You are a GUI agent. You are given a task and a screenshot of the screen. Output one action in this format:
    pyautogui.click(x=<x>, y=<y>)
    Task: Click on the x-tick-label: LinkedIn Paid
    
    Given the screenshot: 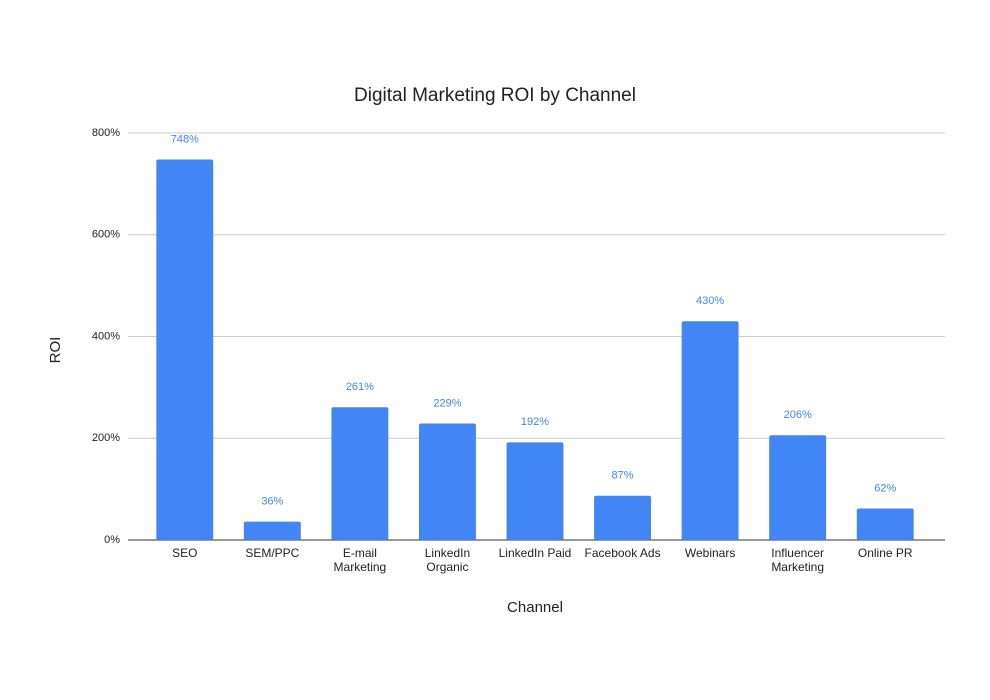 What is the action you would take?
    pyautogui.click(x=535, y=553)
    